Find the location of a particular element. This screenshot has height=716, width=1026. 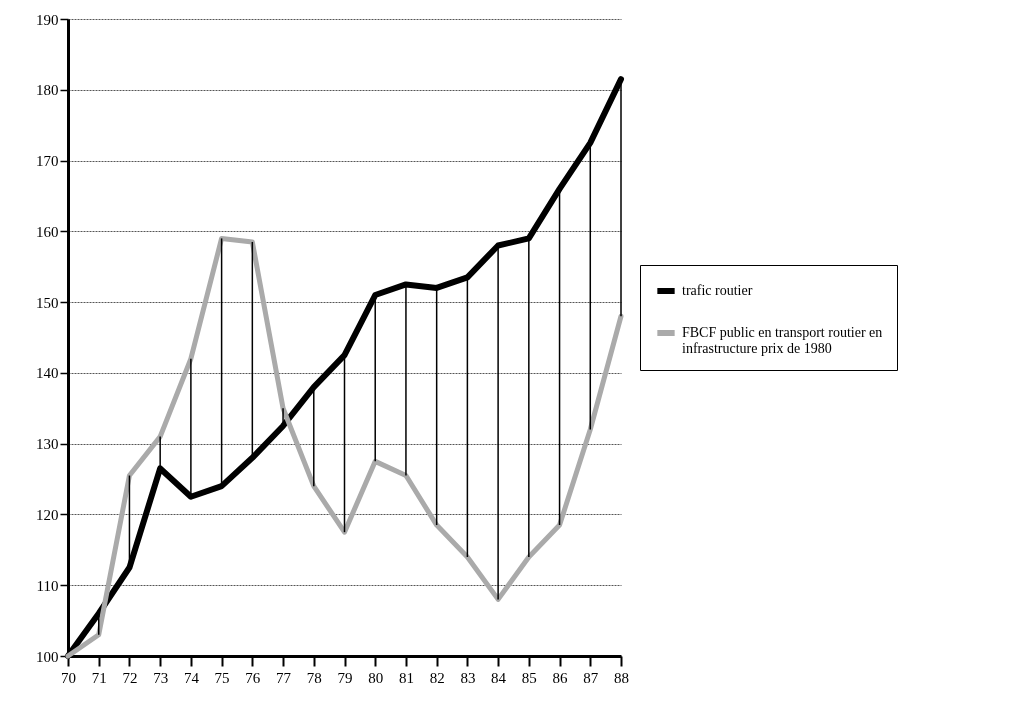

x-tick-label: 86 is located at coordinates (560, 677).